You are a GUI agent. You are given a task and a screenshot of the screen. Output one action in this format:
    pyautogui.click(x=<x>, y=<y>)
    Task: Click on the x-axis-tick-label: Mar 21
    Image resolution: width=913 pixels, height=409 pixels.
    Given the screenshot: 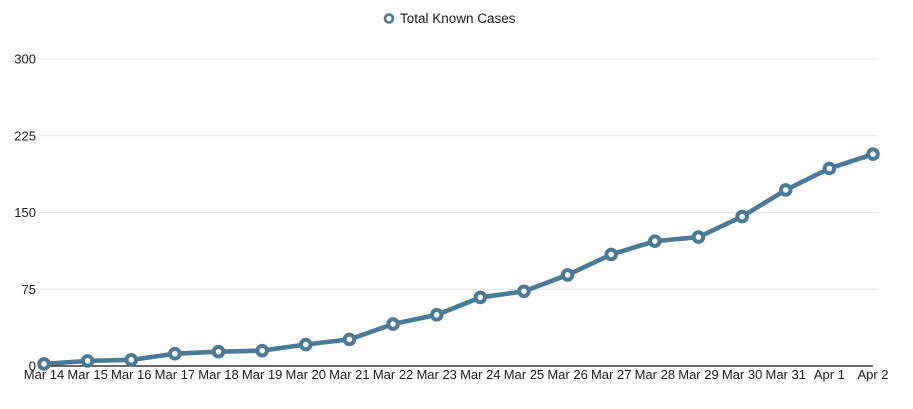 What is the action you would take?
    pyautogui.click(x=349, y=374)
    